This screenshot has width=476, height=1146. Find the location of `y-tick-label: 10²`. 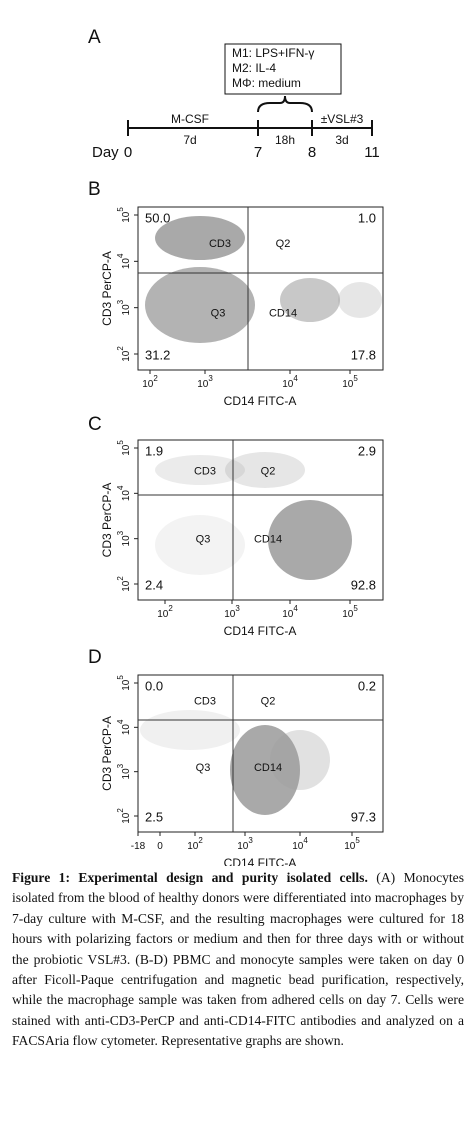

y-tick-label: 10² is located at coordinates (124, 354).